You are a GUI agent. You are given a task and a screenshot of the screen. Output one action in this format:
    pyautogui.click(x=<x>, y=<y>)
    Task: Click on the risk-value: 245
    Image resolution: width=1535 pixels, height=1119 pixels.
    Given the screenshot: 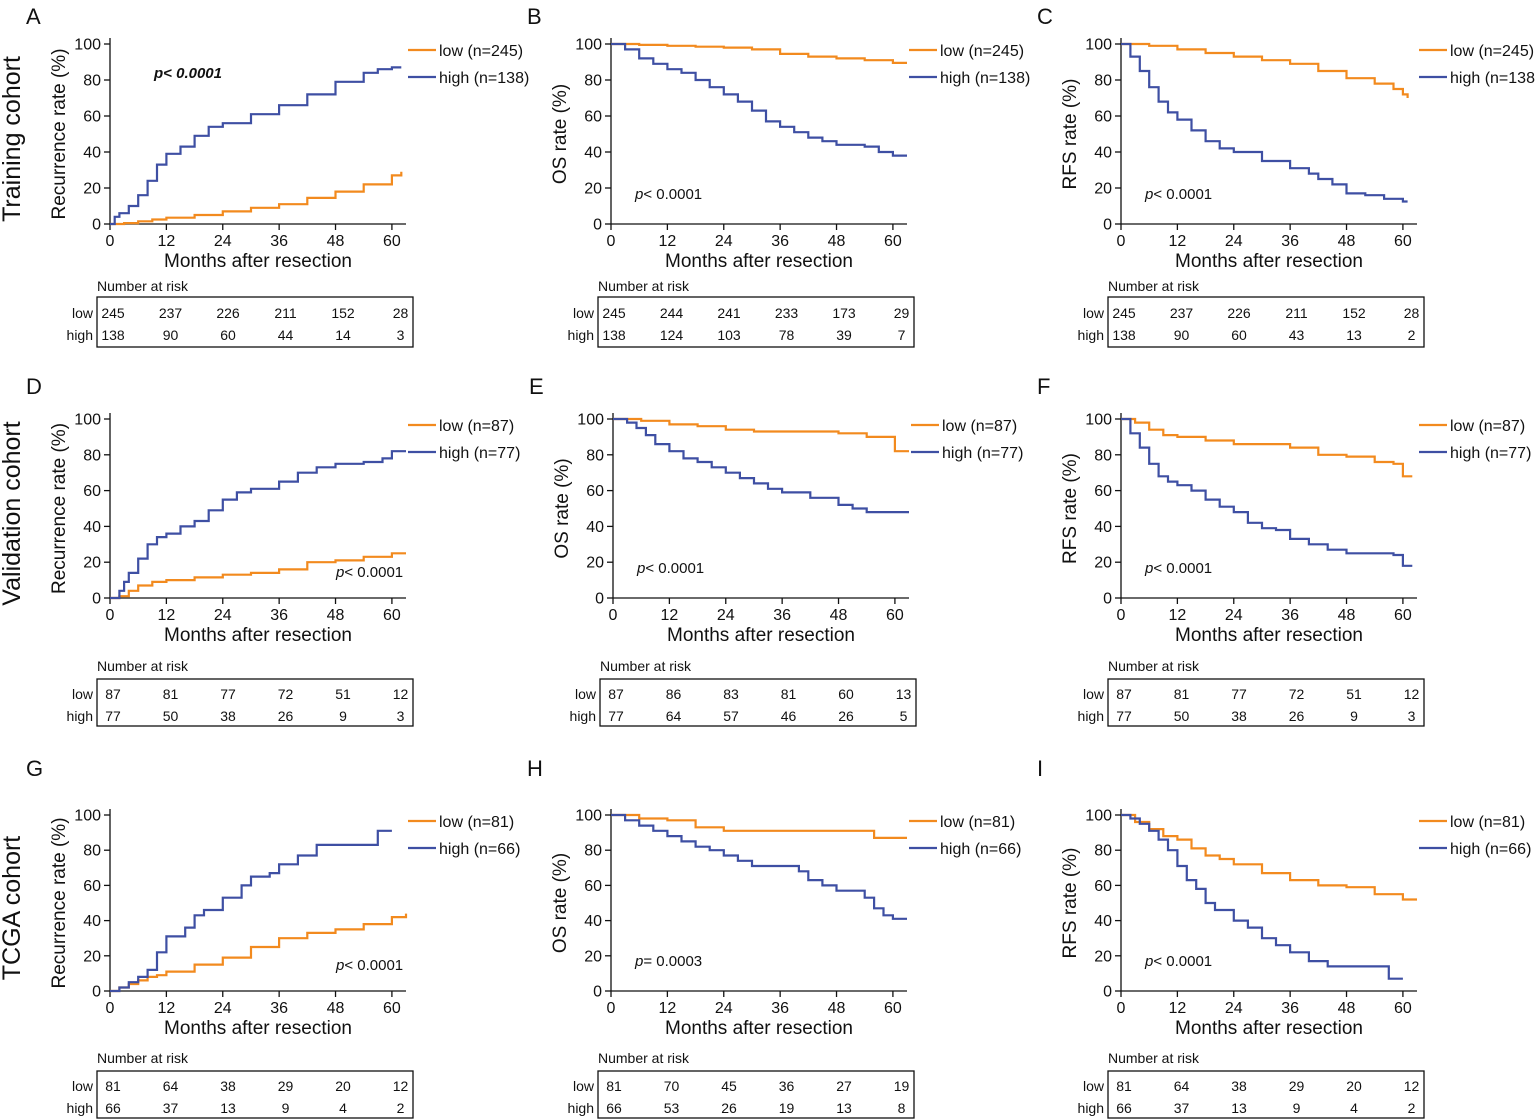 What is the action you would take?
    pyautogui.click(x=113, y=313)
    